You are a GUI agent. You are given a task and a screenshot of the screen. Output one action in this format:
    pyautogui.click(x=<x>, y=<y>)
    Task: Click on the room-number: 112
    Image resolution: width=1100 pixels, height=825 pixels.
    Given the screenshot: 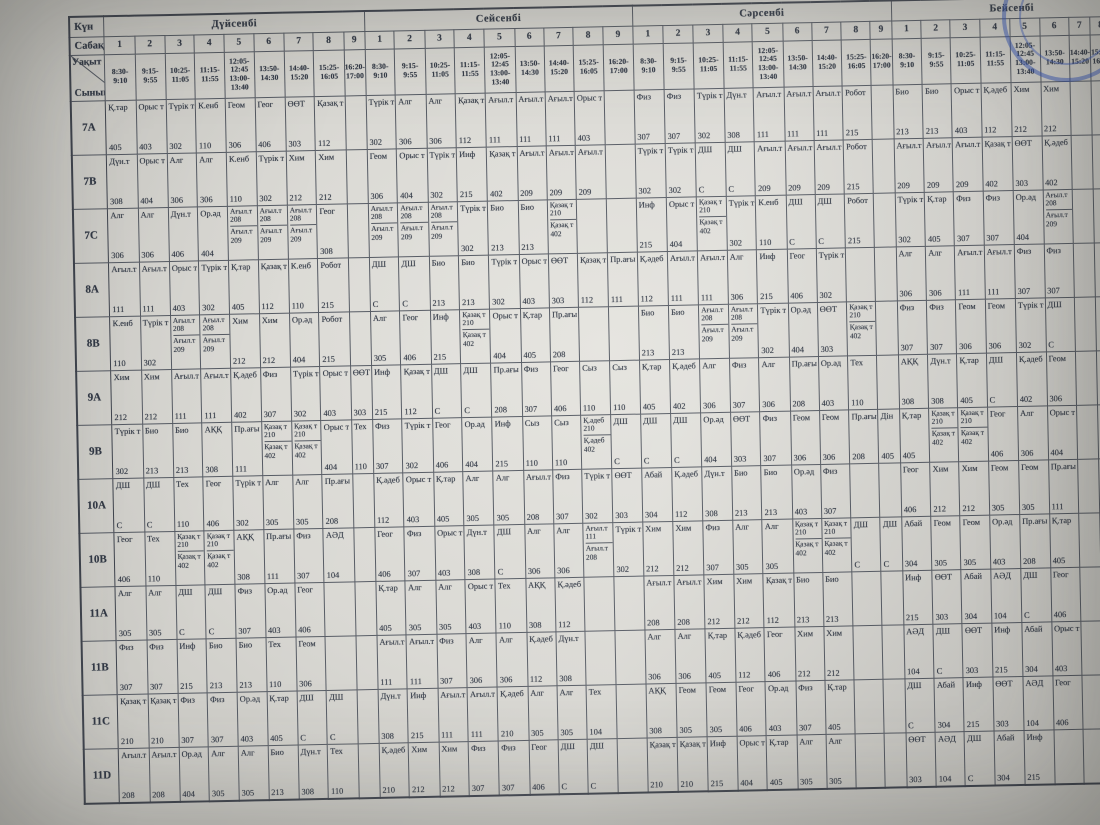 What is the action you would take?
    pyautogui.click(x=410, y=411)
    